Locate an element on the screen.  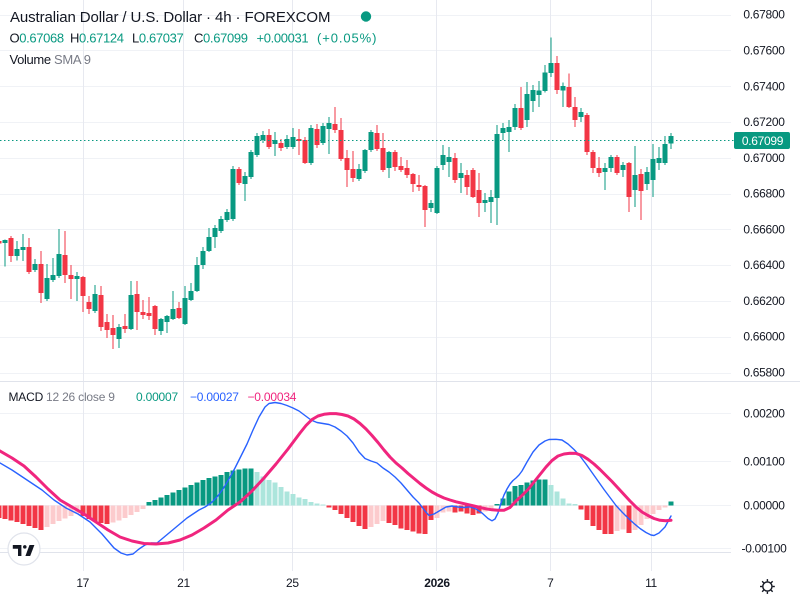
svg-text: 0.67099 is located at coordinates (763, 141).